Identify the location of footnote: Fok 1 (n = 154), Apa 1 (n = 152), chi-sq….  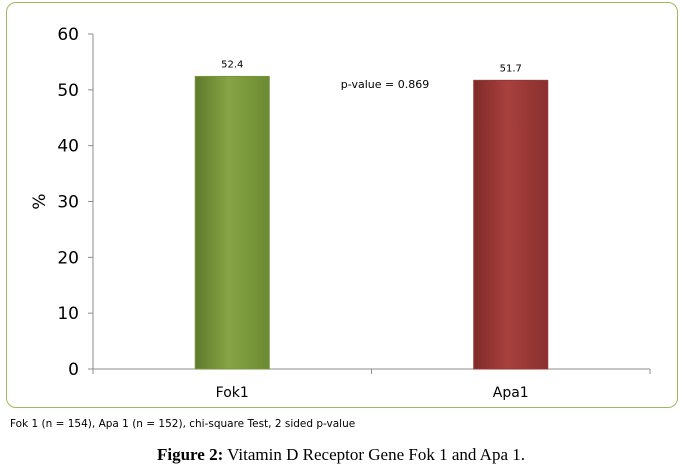
(183, 424).